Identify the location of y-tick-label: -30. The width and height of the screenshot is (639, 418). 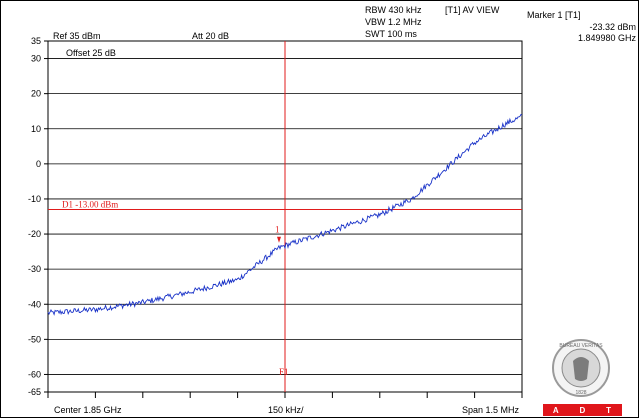
(34, 269).